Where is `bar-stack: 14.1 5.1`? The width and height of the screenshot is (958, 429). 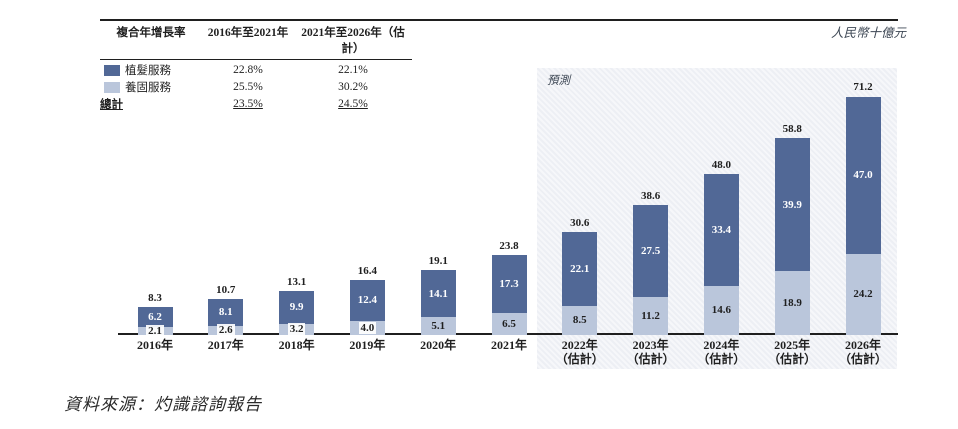
bar-stack: 14.1 5.1 is located at coordinates (438, 302).